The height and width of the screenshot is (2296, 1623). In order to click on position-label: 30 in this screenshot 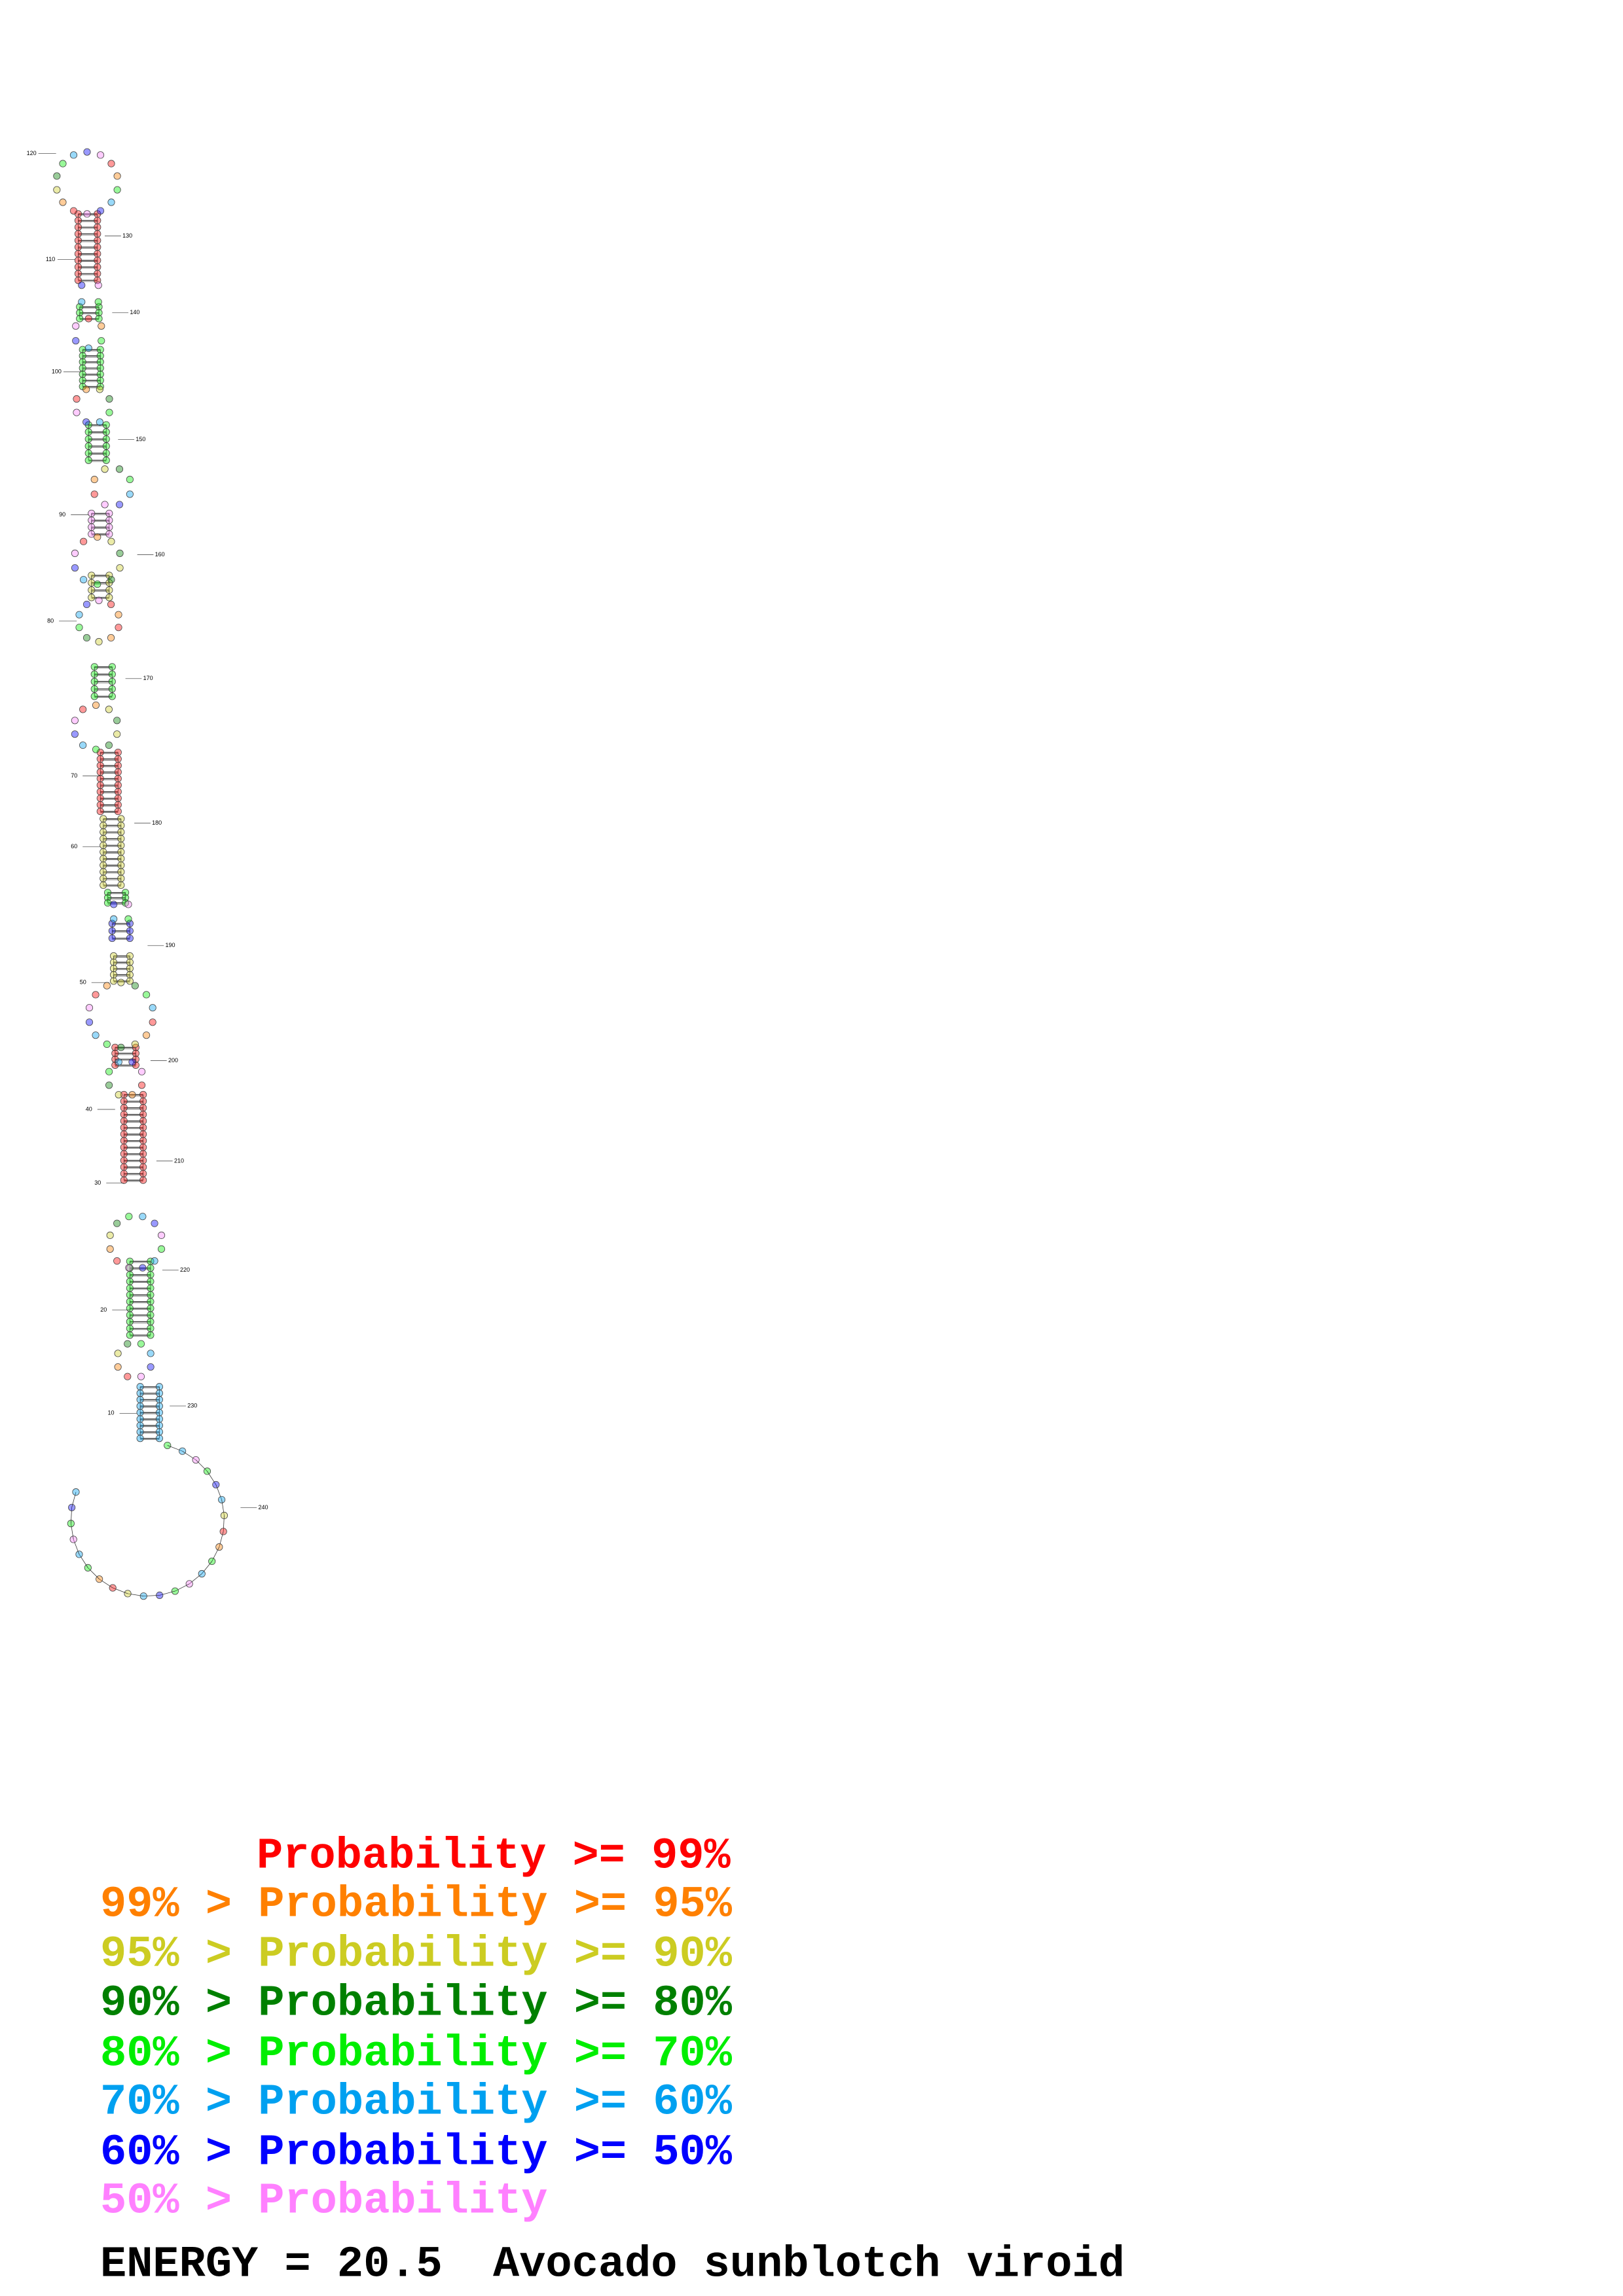, I will do `click(97, 1182)`.